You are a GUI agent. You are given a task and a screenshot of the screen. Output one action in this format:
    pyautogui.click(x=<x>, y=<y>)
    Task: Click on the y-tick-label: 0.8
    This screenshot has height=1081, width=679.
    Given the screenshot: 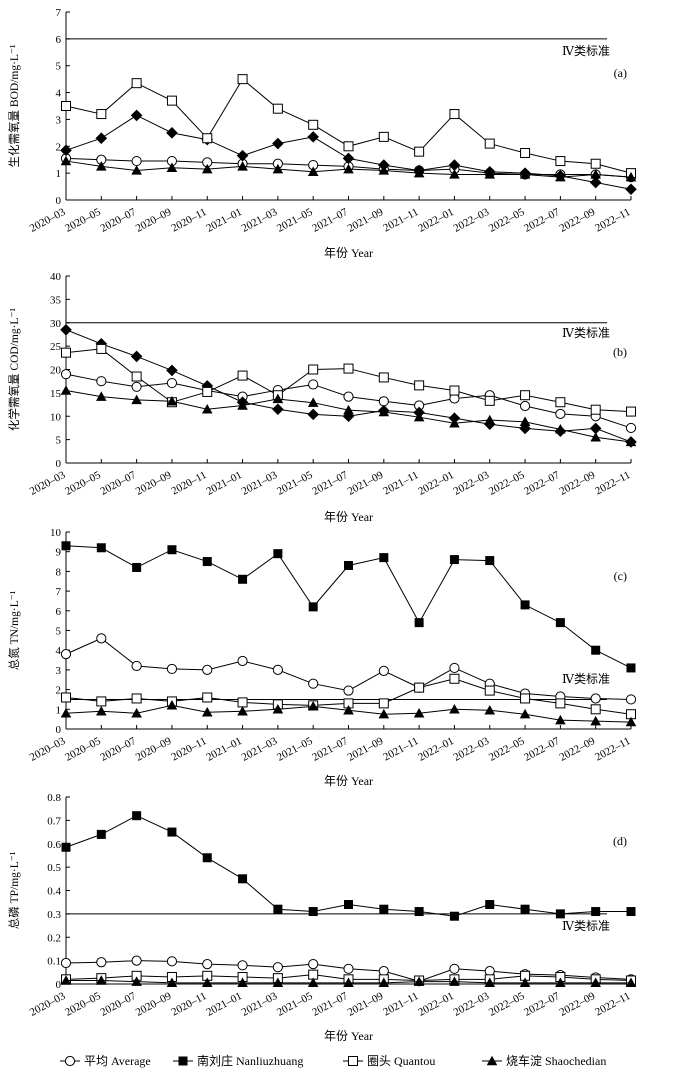 What is the action you would take?
    pyautogui.click(x=54, y=798)
    